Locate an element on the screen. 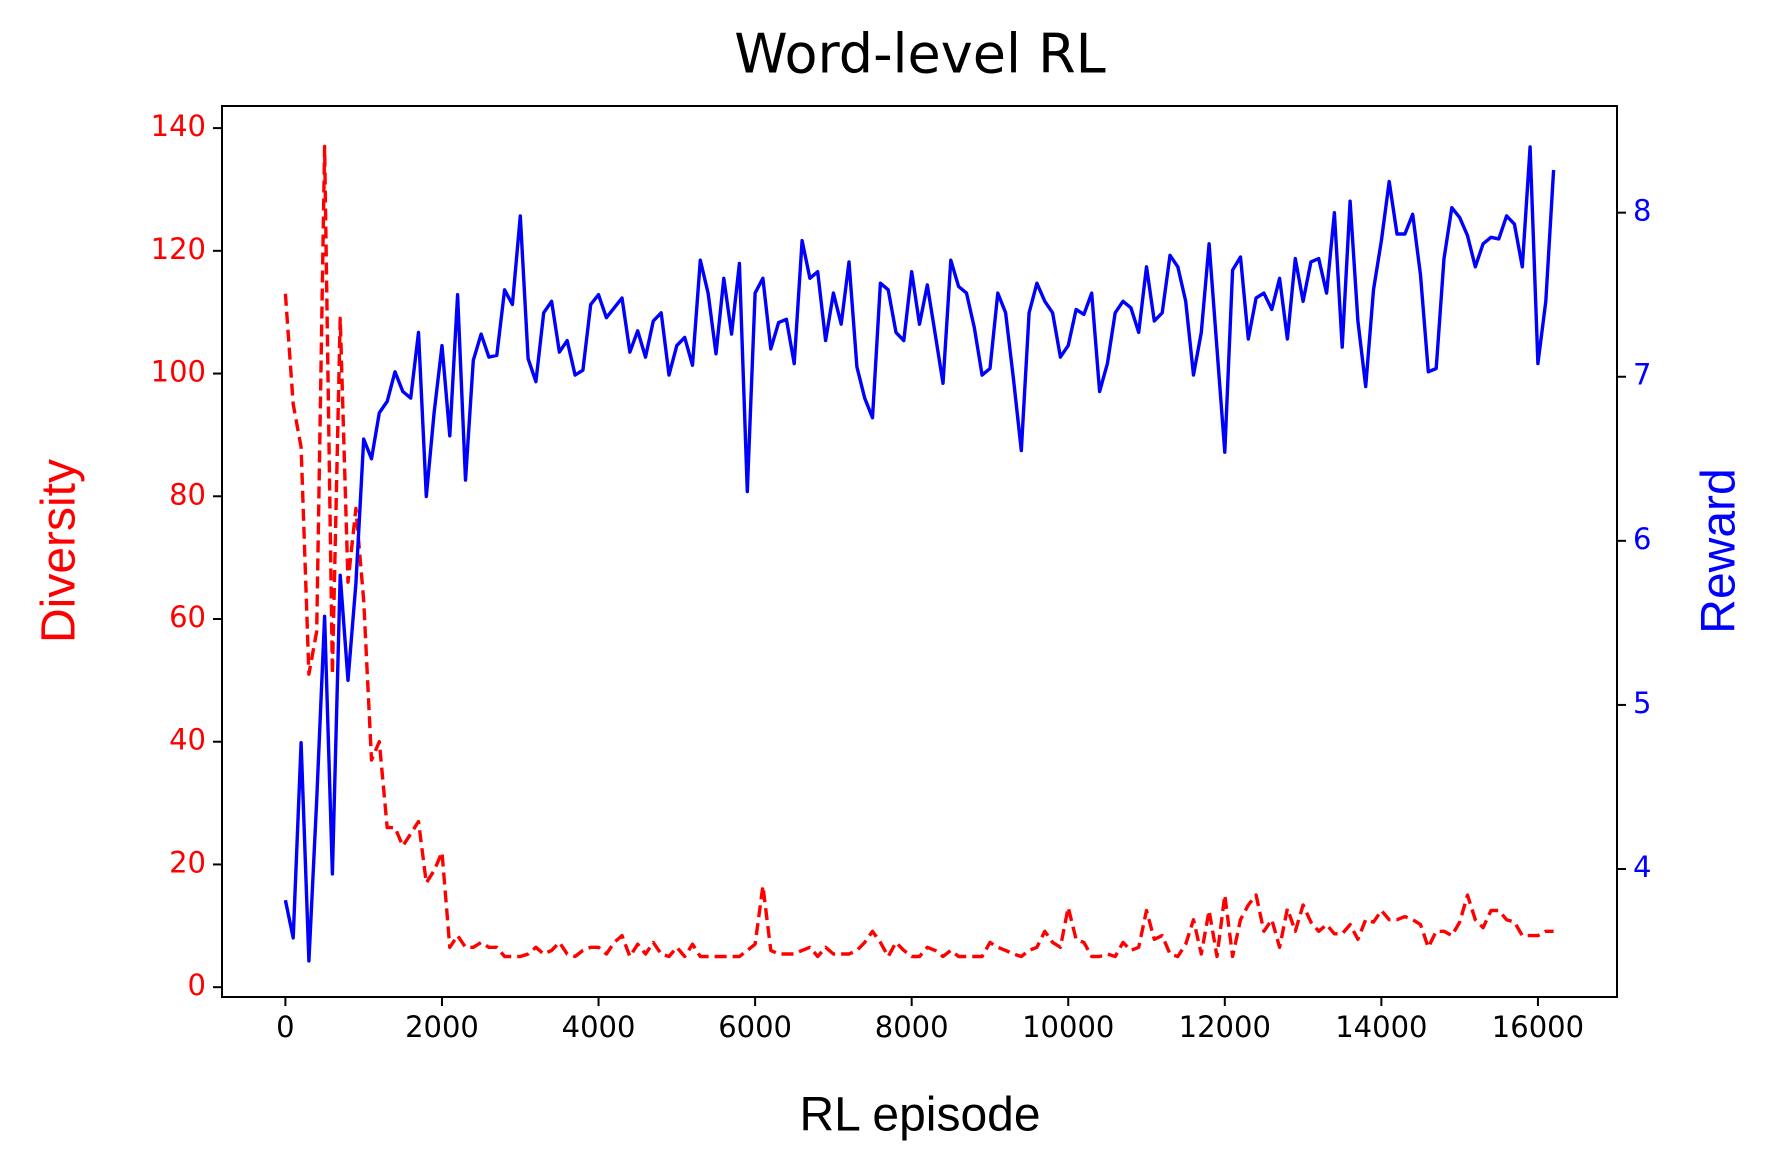  y-tick-label: 0 is located at coordinates (197, 985).